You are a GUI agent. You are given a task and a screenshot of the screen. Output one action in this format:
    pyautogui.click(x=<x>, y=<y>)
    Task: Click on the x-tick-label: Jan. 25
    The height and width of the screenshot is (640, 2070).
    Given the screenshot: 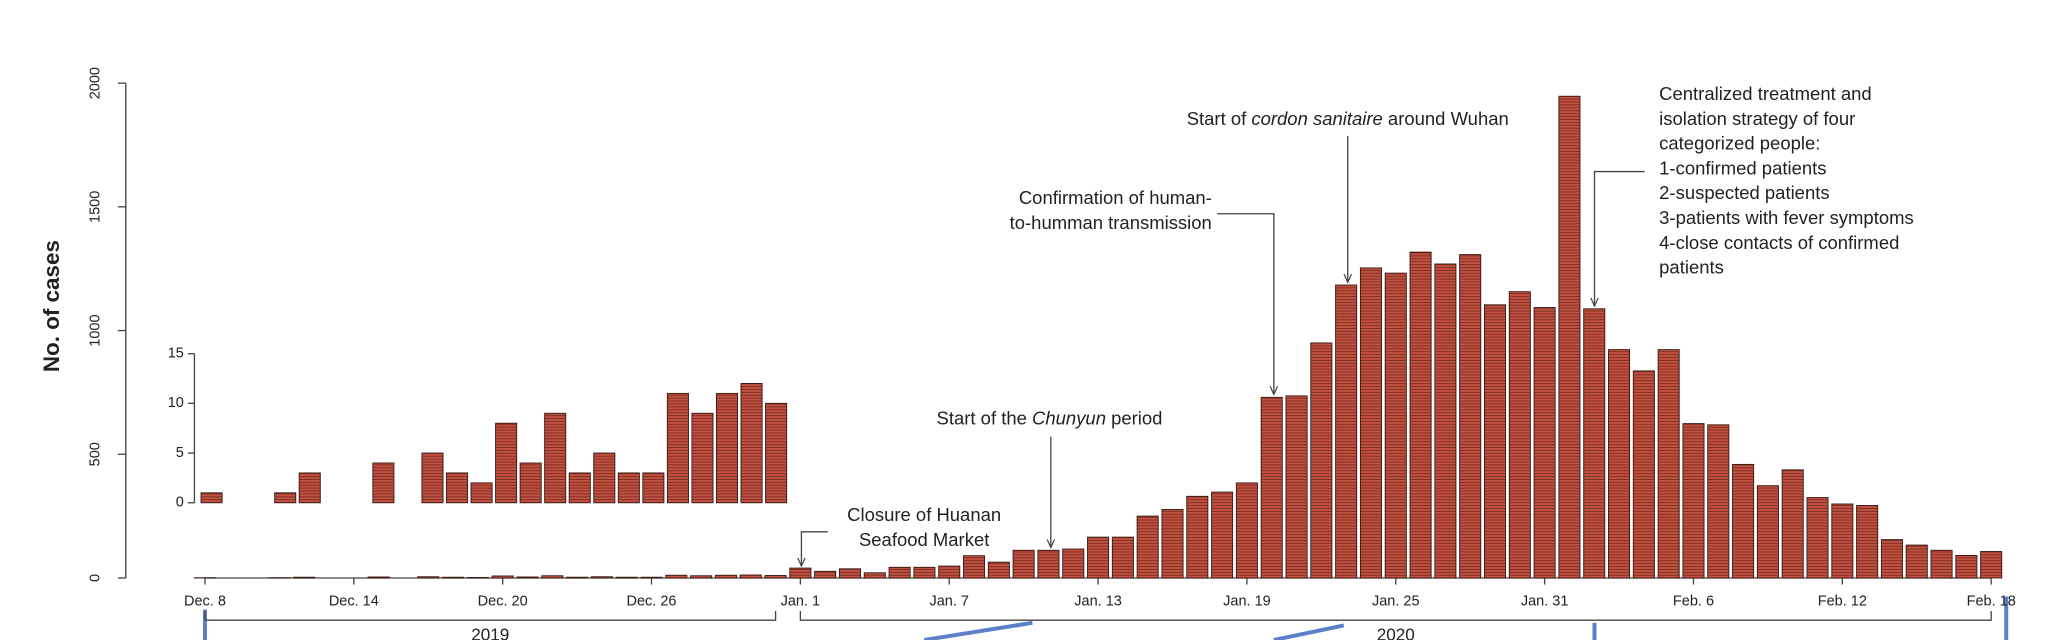 What is the action you would take?
    pyautogui.click(x=1396, y=602)
    